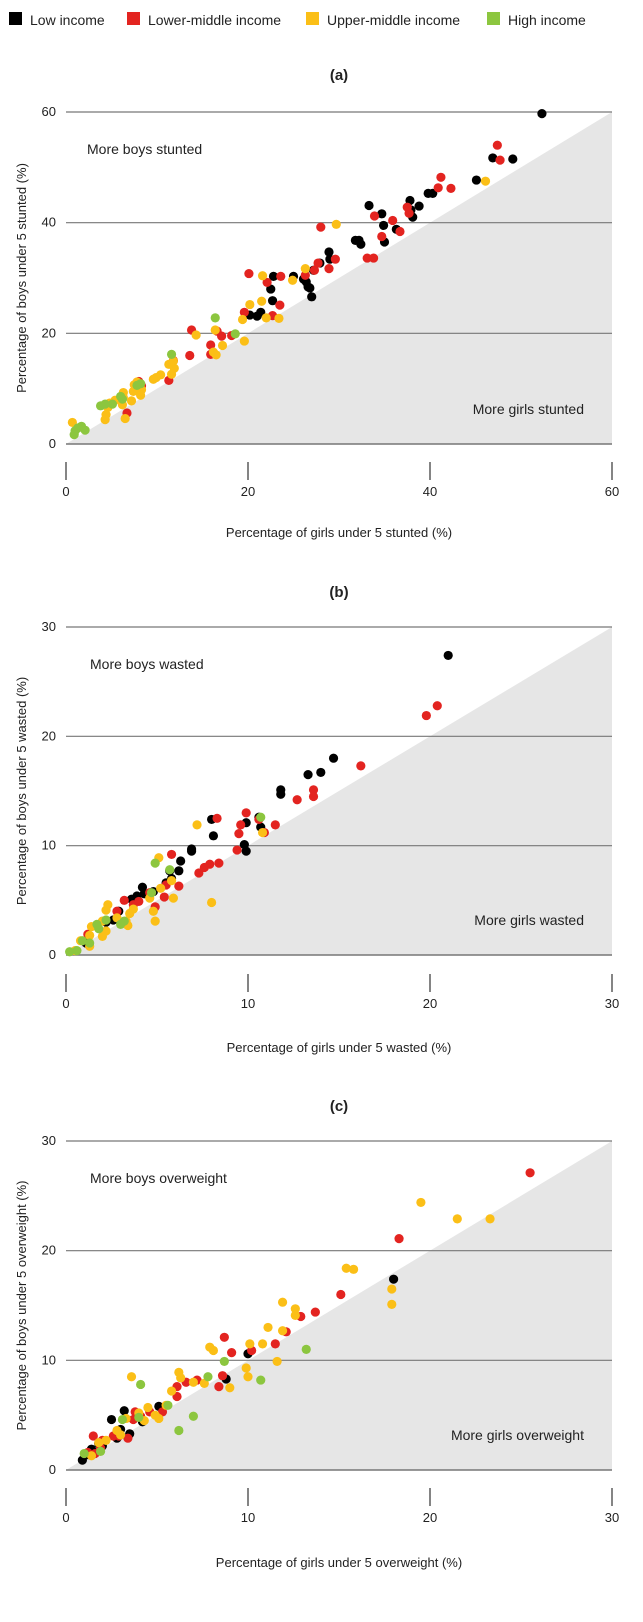 This screenshot has height=1622, width=643. Describe the element at coordinates (49, 222) in the screenshot. I see `panel-a-ytick-label: 40` at that location.